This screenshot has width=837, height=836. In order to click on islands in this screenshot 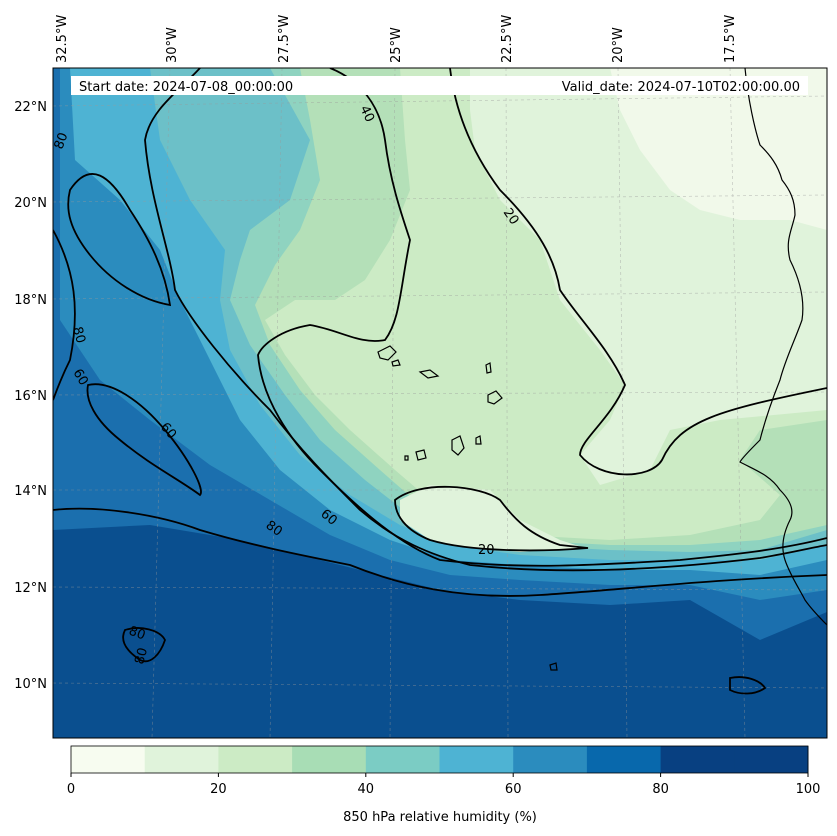, I will do `click(467, 508)`.